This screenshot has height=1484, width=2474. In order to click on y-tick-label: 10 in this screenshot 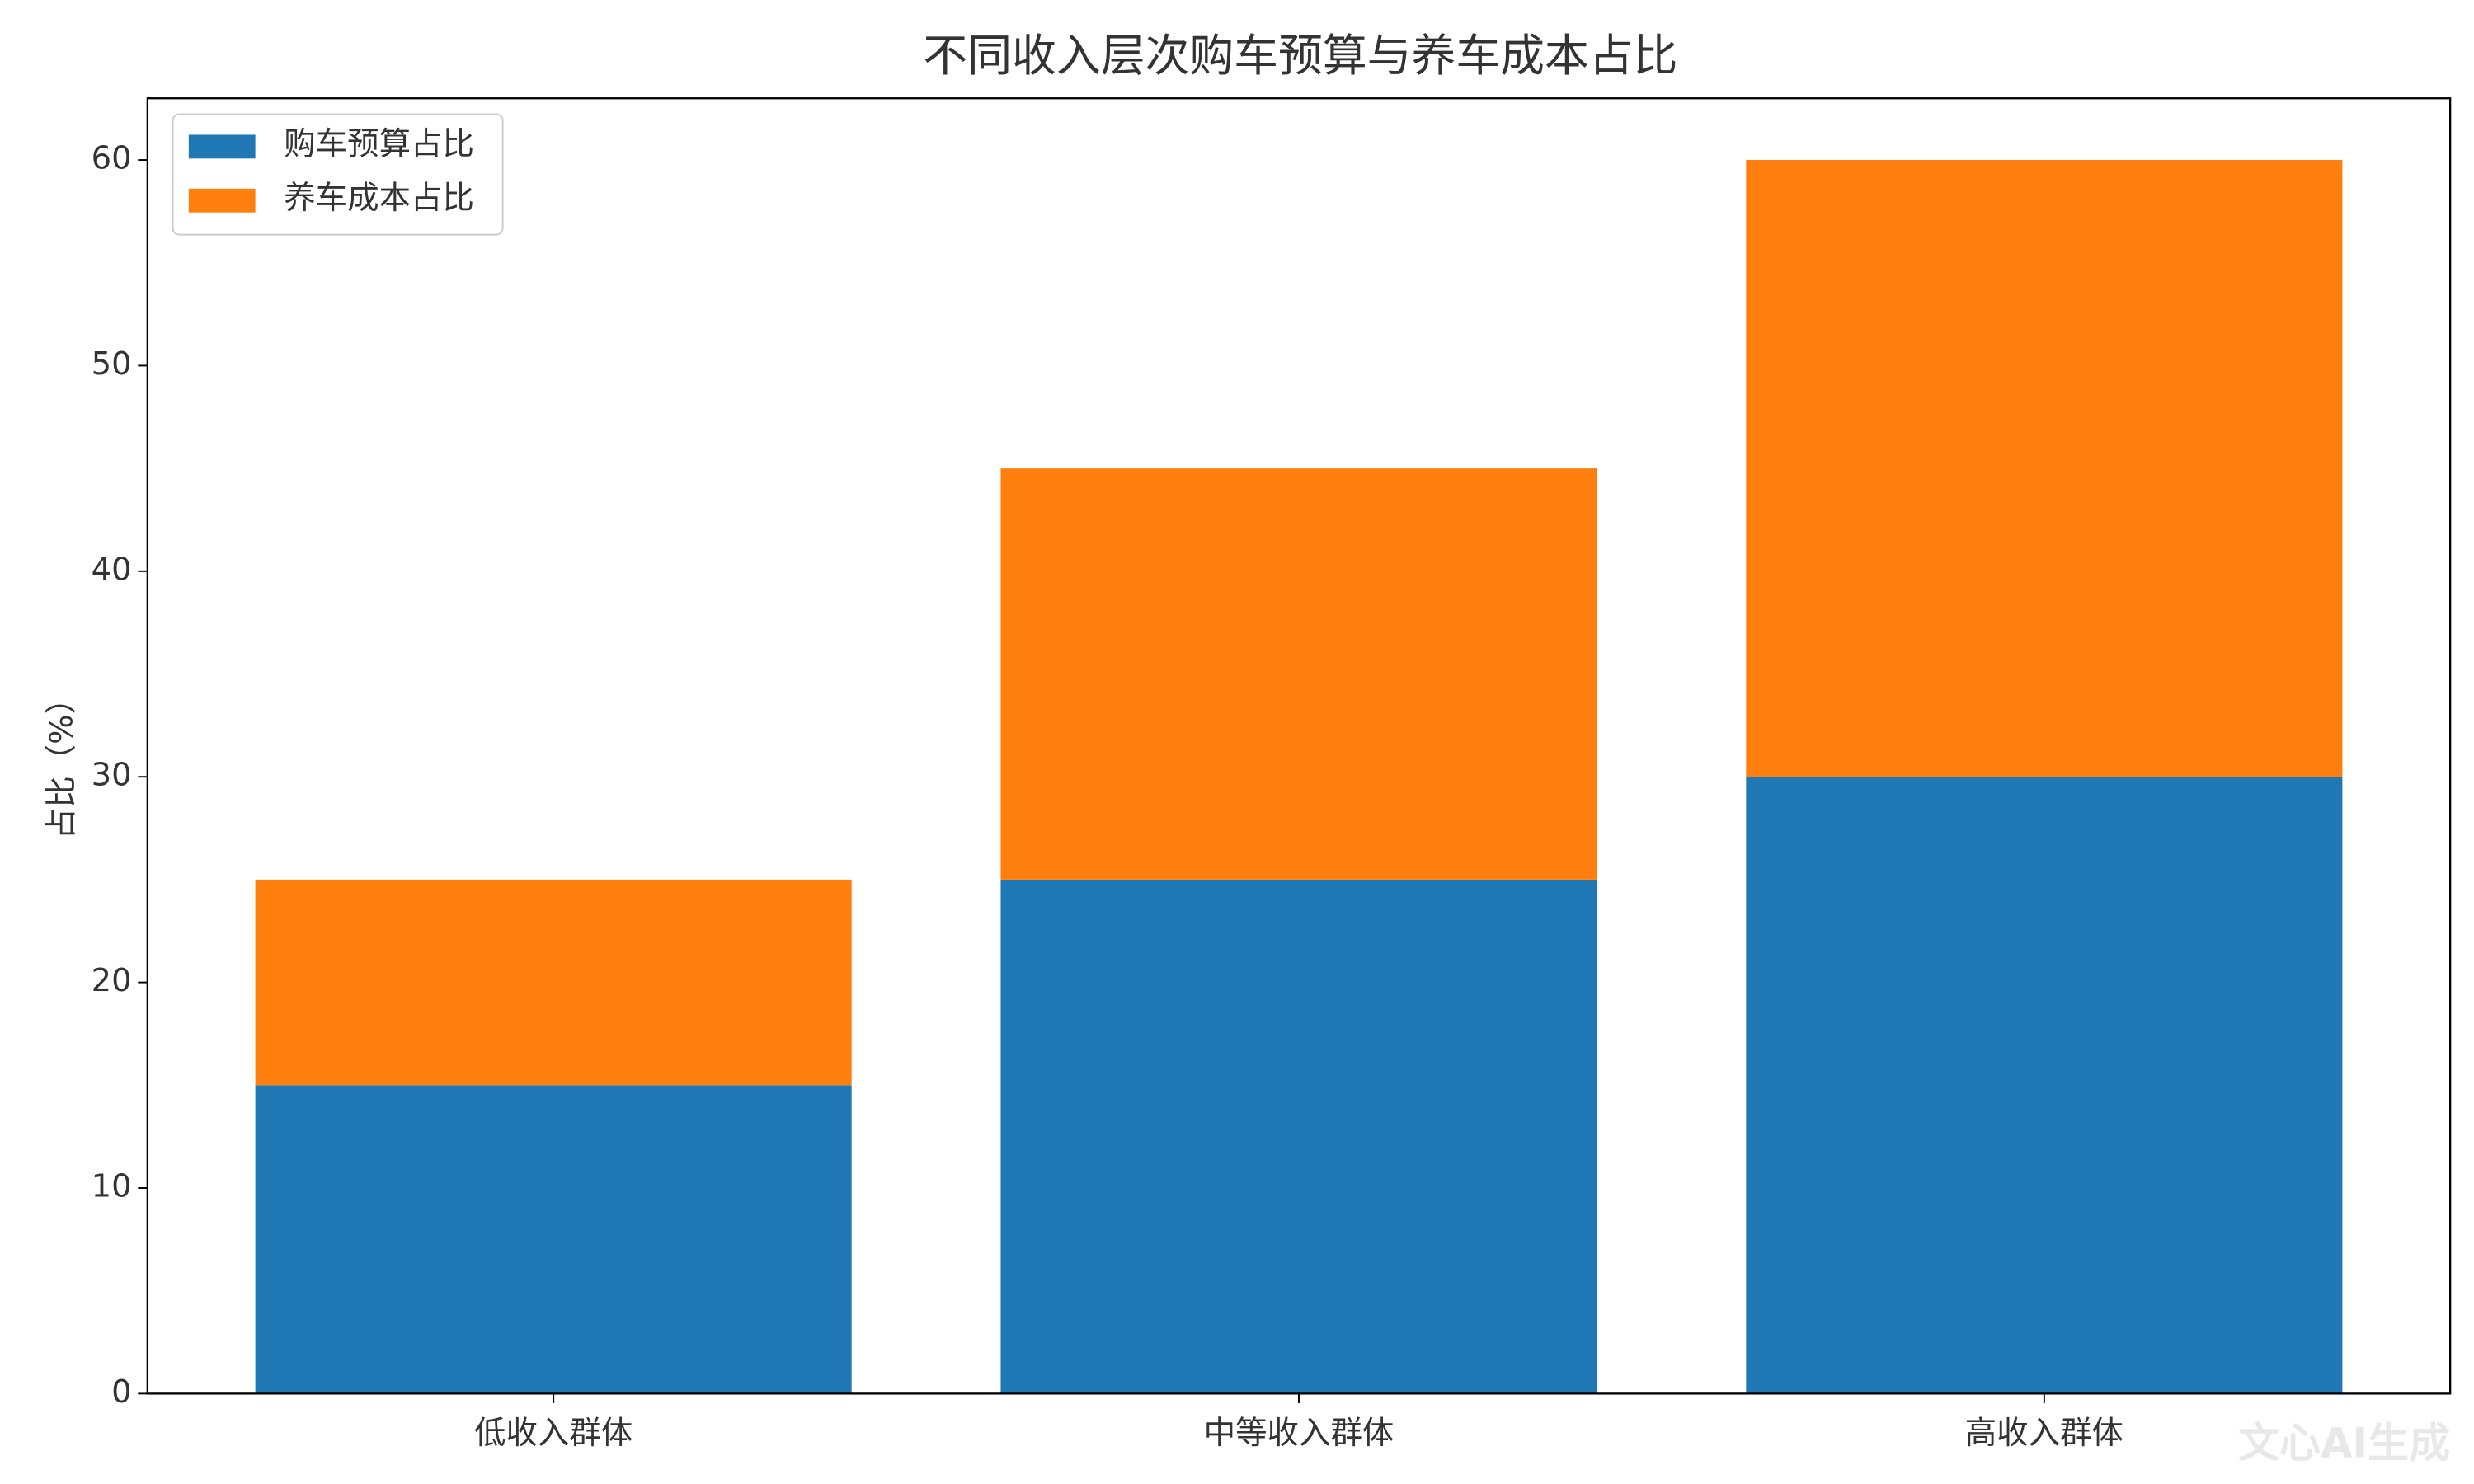, I will do `click(112, 1186)`.